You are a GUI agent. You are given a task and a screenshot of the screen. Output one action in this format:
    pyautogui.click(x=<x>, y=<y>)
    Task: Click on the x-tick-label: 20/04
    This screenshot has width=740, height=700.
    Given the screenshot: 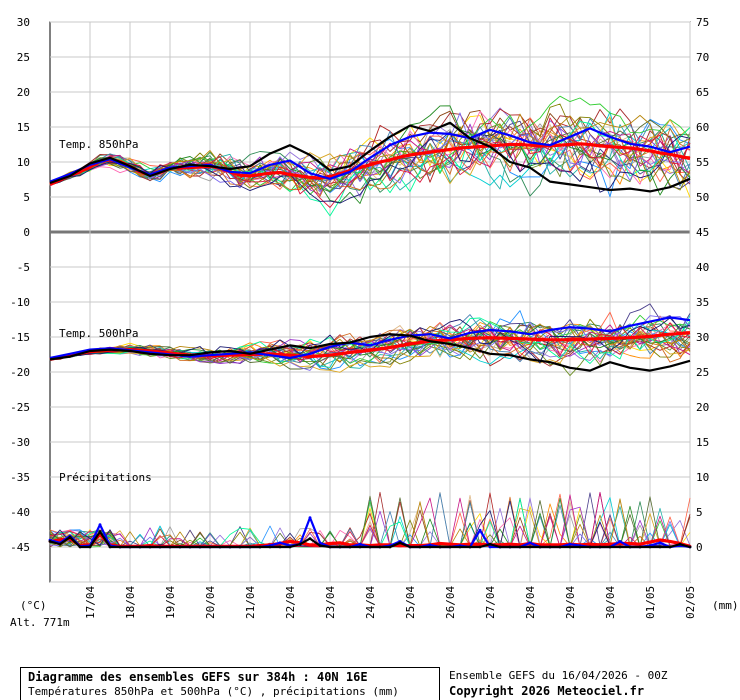 What is the action you would take?
    pyautogui.click(x=210, y=602)
    